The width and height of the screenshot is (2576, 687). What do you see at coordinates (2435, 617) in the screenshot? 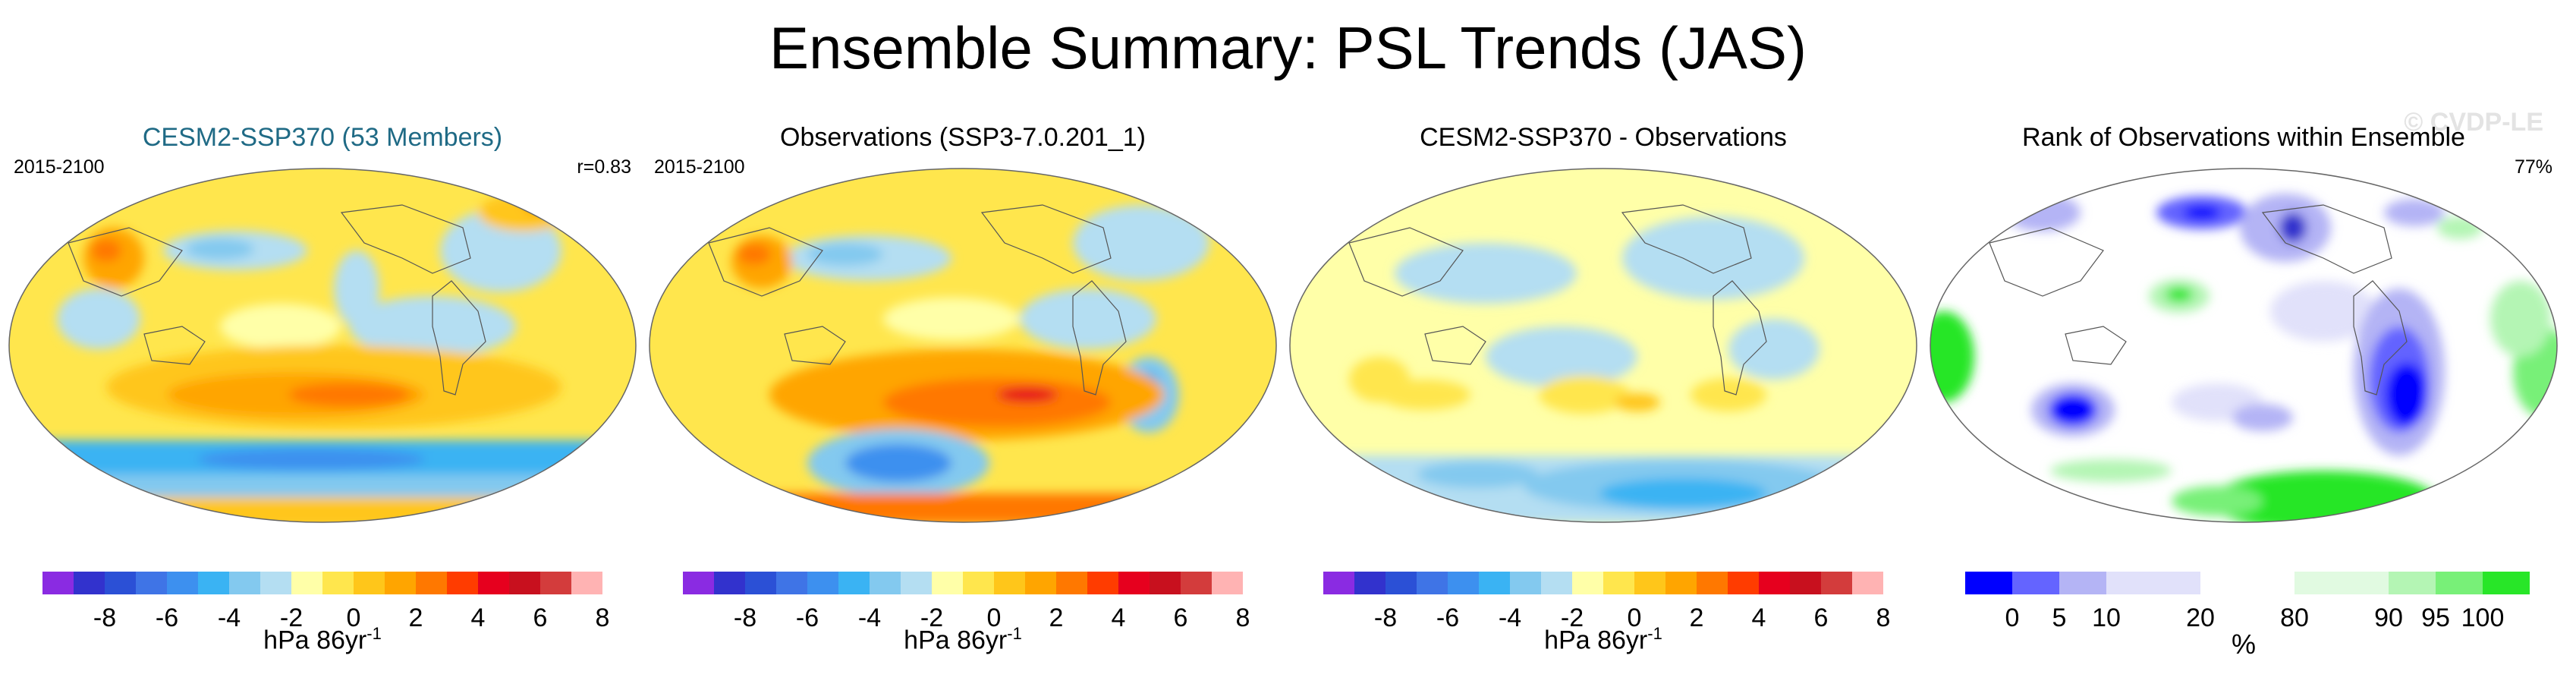
I see `rank-colorbar-tick: 95` at bounding box center [2435, 617].